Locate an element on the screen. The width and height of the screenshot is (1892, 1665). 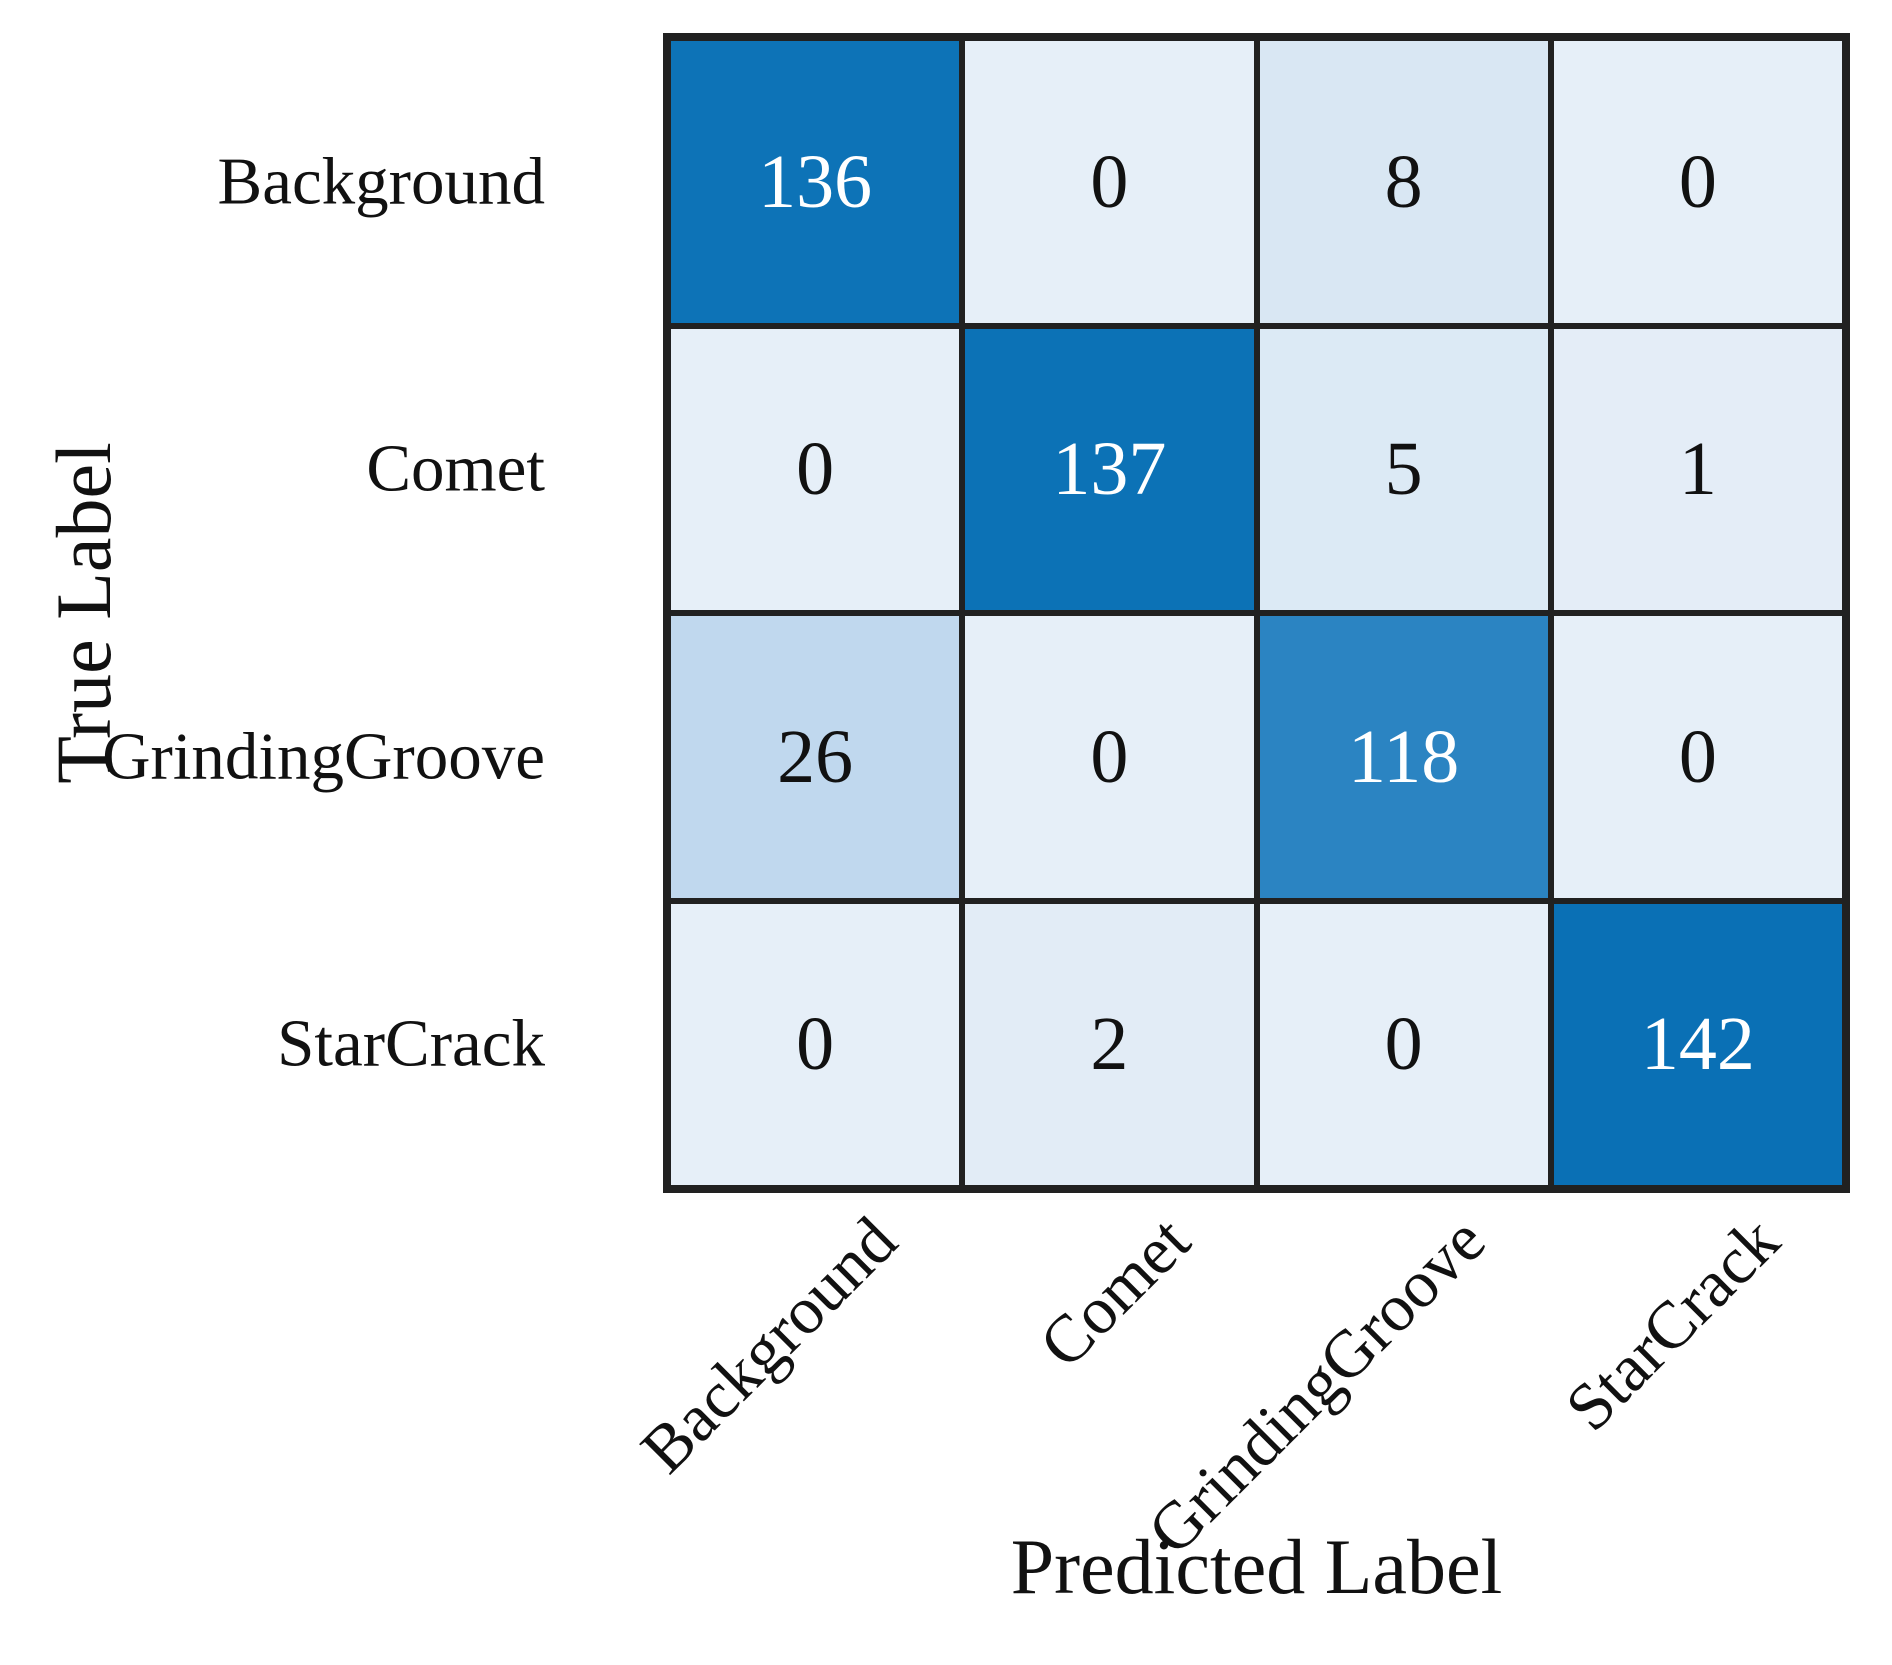
heatmap-cell: 1 is located at coordinates (1697, 469).